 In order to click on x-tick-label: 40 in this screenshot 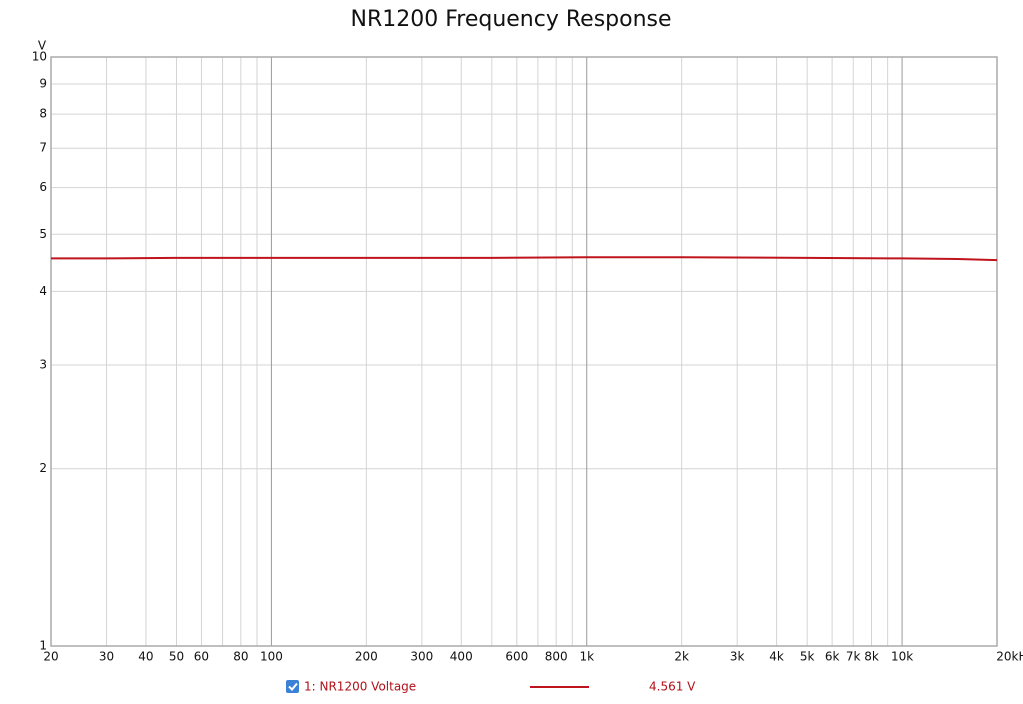, I will do `click(145, 657)`.